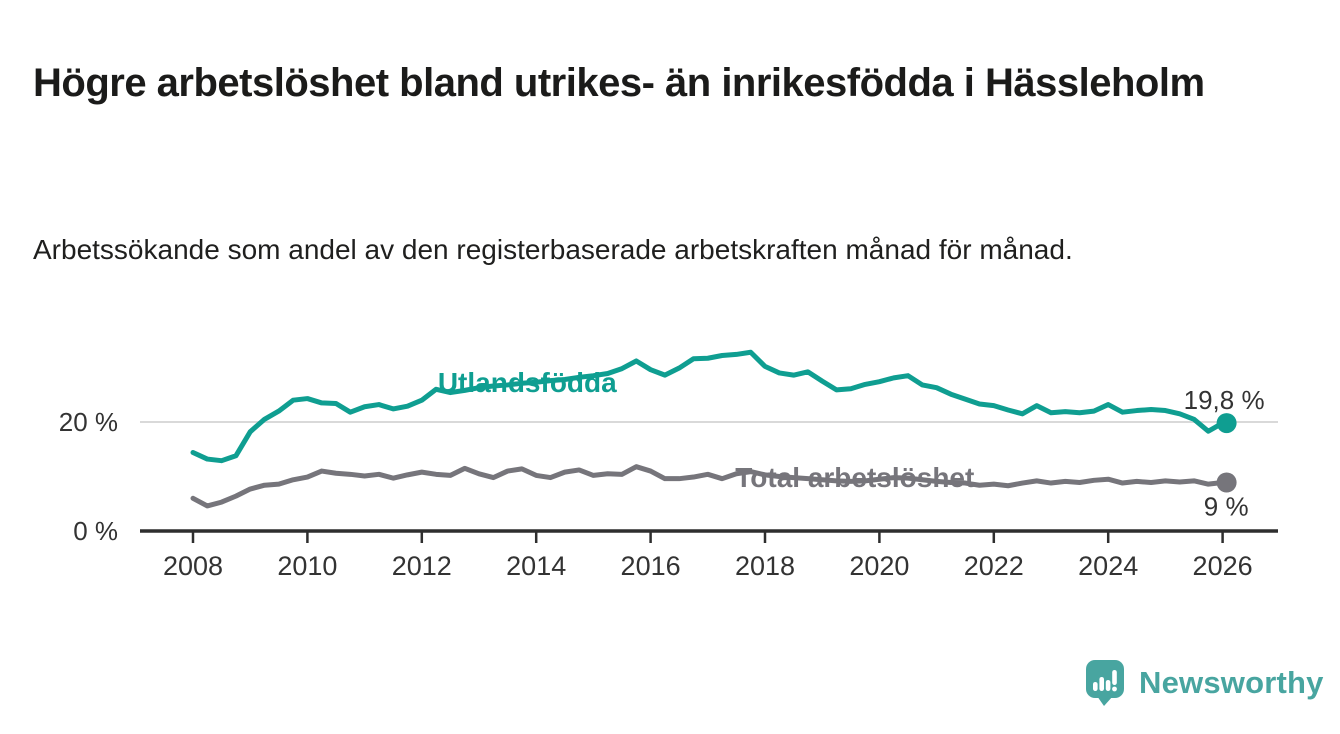 This screenshot has width=1340, height=734. Describe the element at coordinates (422, 566) in the screenshot. I see `x-axis-tick-label: 2012` at that location.